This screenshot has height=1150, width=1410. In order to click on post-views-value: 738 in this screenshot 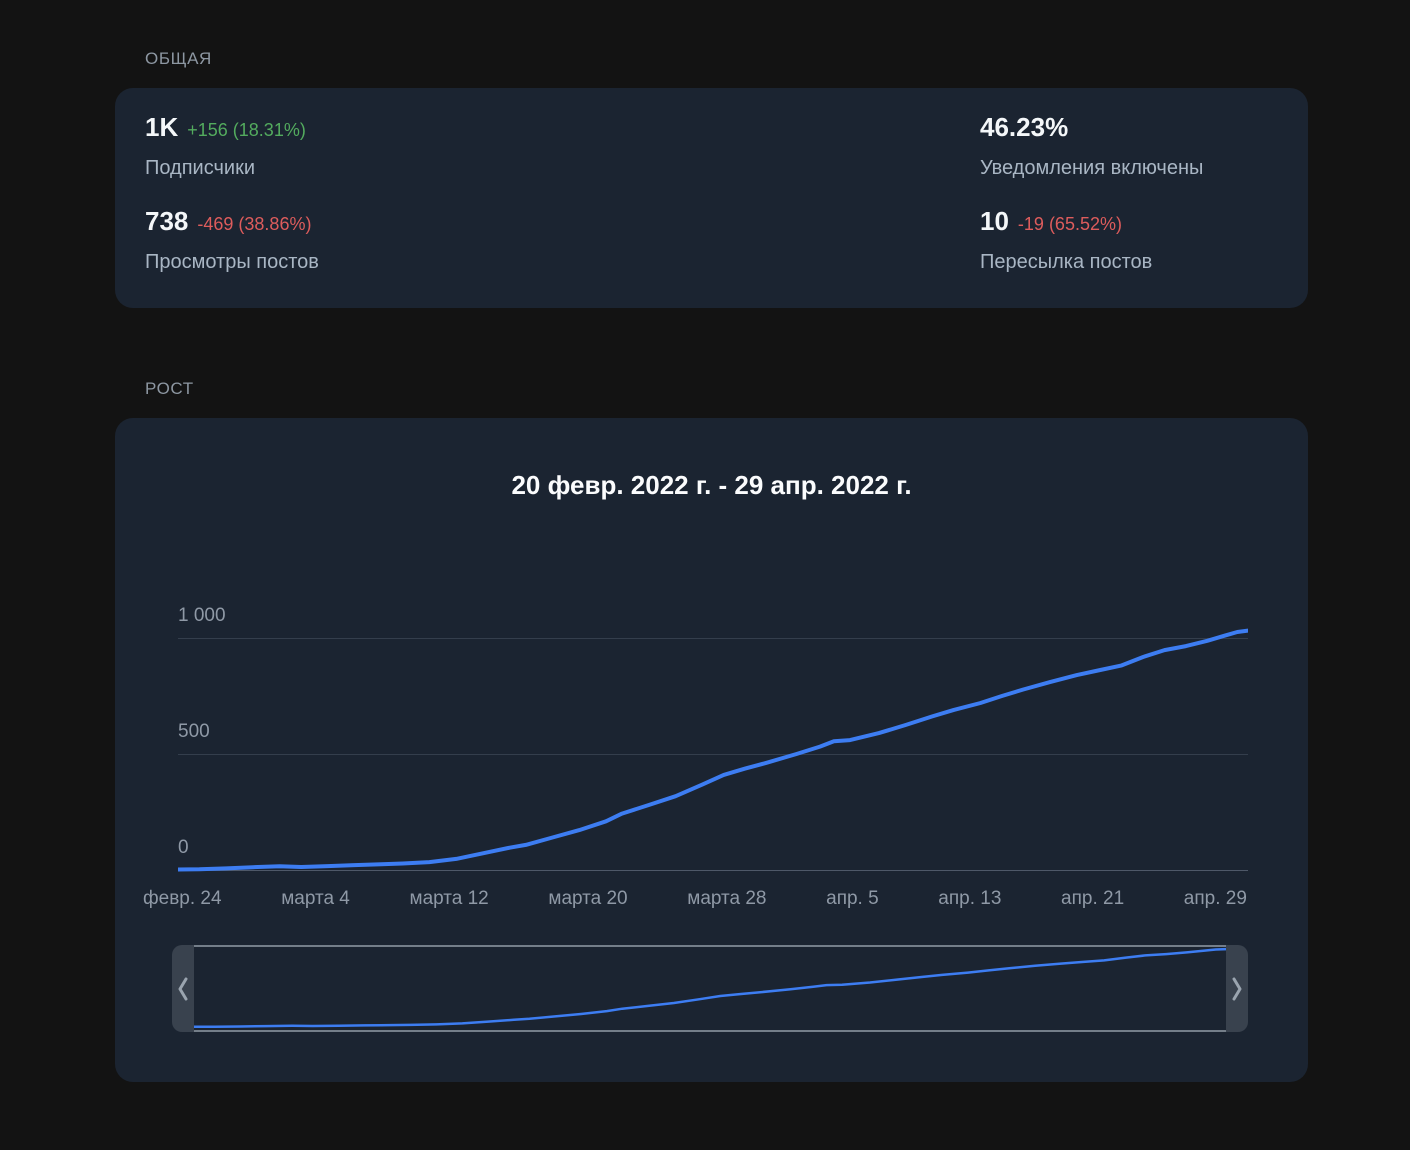, I will do `click(167, 221)`.